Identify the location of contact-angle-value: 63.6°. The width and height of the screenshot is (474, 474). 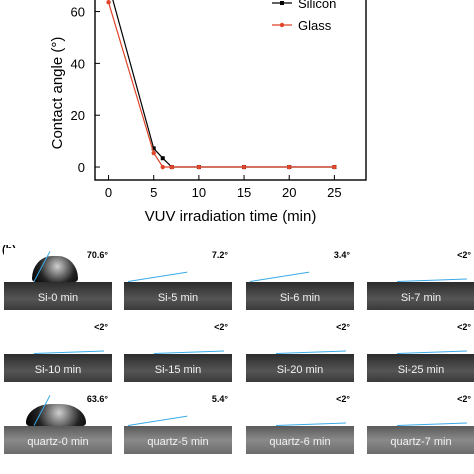
(97, 399).